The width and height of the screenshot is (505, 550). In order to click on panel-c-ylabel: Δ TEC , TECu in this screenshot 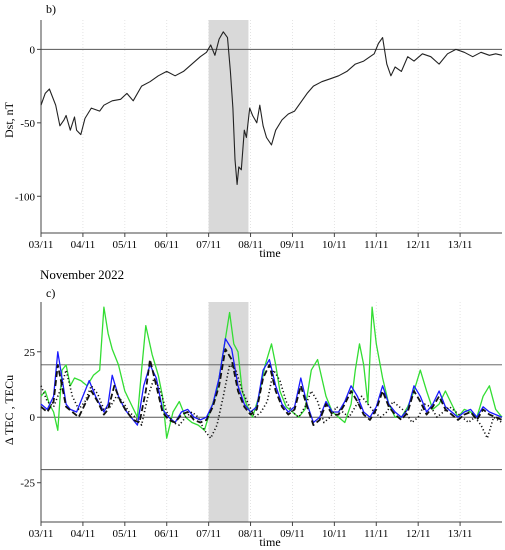, I will do `click(9, 410)`.